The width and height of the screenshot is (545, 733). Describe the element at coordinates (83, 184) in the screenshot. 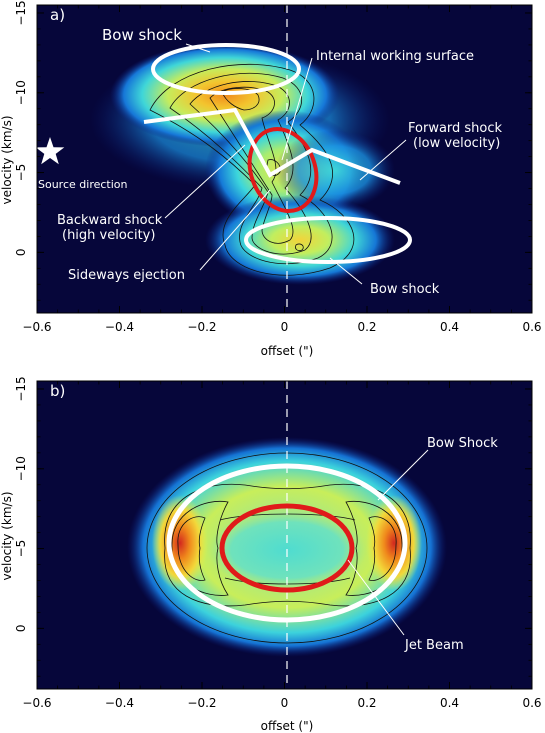

I see `label-source-direction: Source direction` at that location.